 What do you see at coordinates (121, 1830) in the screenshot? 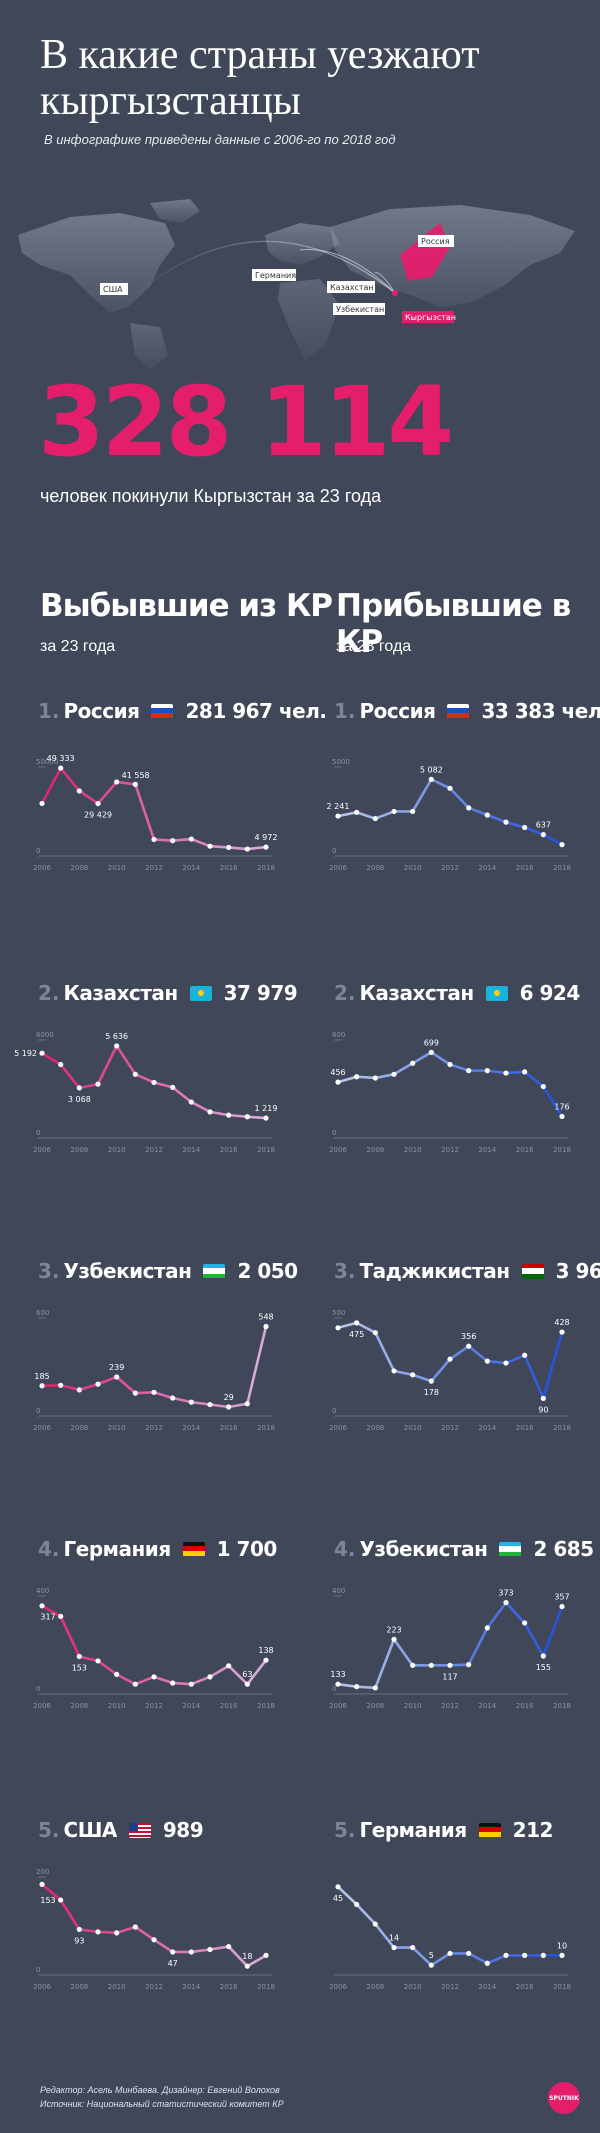
I see `chart-header-out-us: 5. США 989` at bounding box center [121, 1830].